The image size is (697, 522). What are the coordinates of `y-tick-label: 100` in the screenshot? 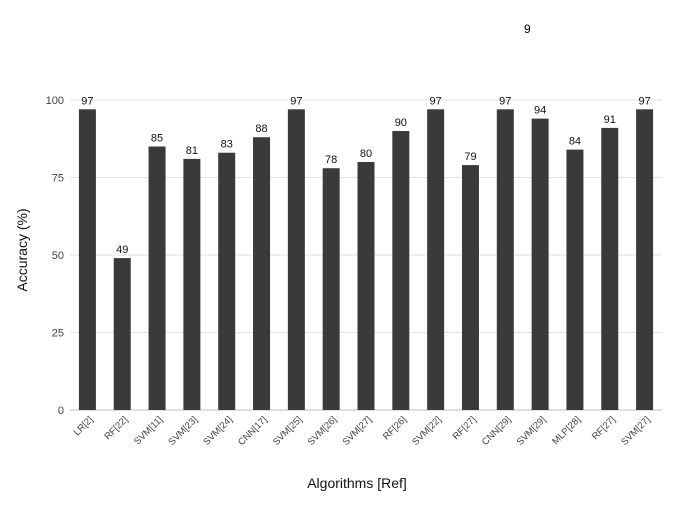 It's located at (55, 101).